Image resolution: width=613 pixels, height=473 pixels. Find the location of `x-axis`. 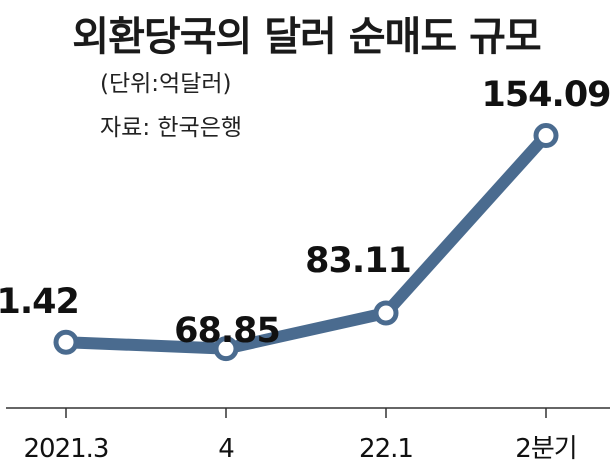

x-axis is located at coordinates (308, 412).